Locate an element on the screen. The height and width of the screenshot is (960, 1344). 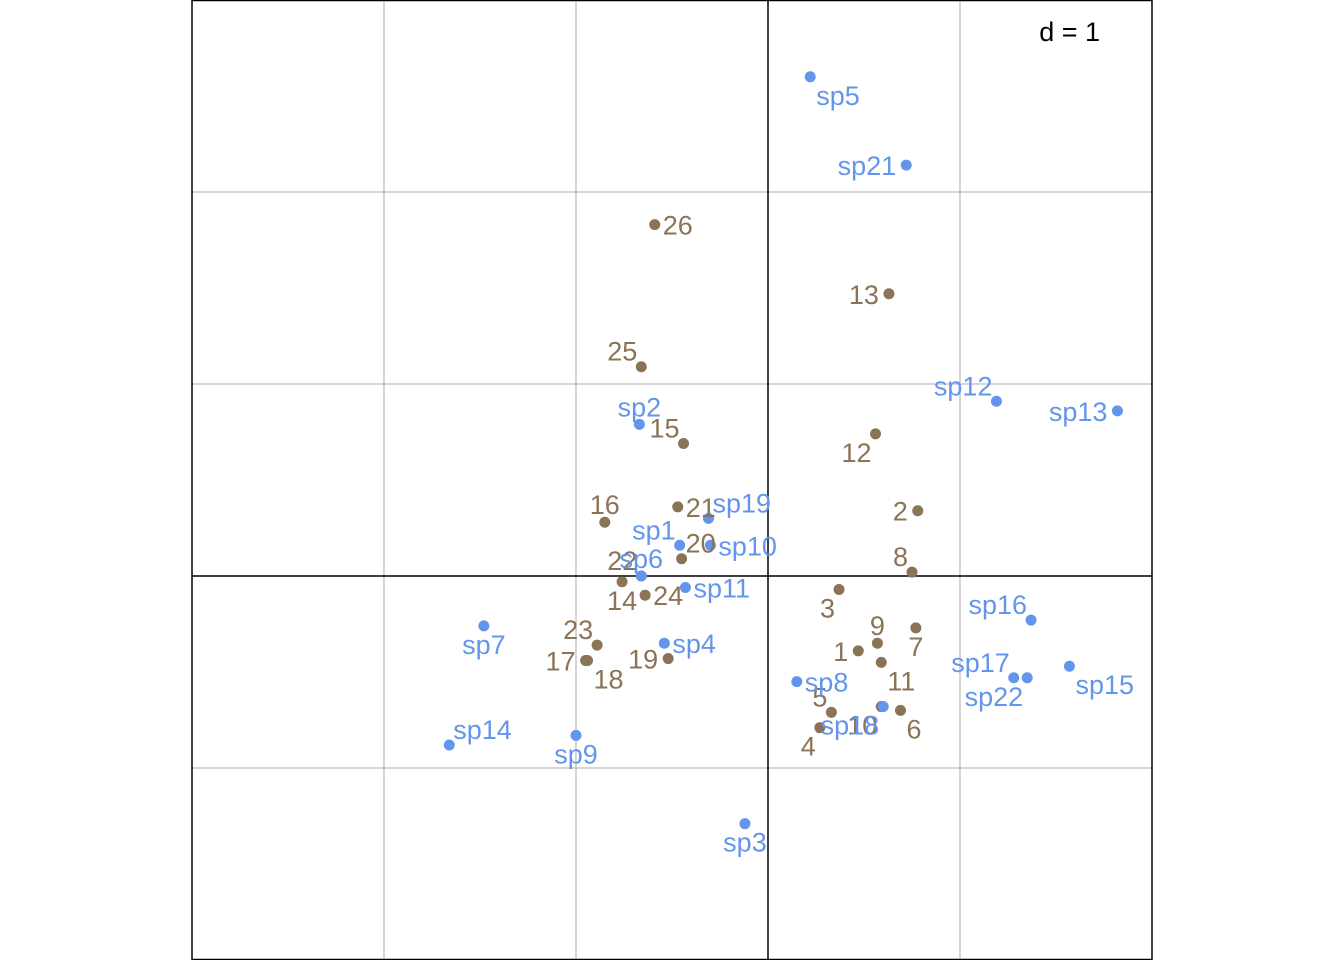
sites-label: 6 is located at coordinates (913, 729).